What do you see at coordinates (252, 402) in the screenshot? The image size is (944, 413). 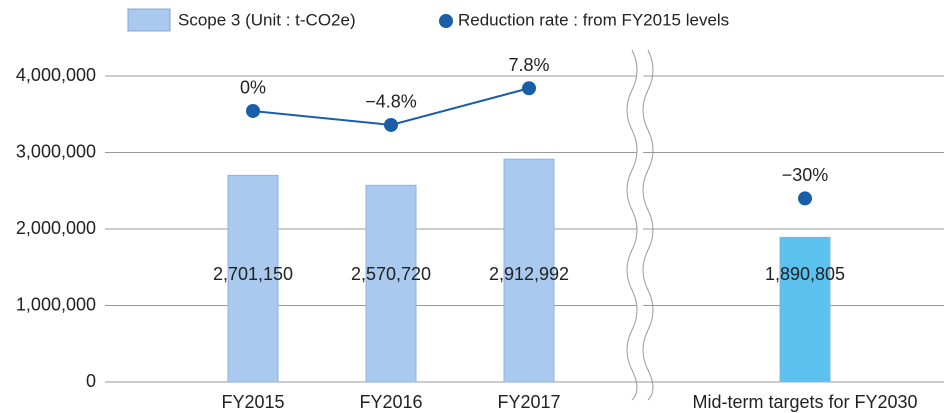 I see `x-tick-label: FY2015` at bounding box center [252, 402].